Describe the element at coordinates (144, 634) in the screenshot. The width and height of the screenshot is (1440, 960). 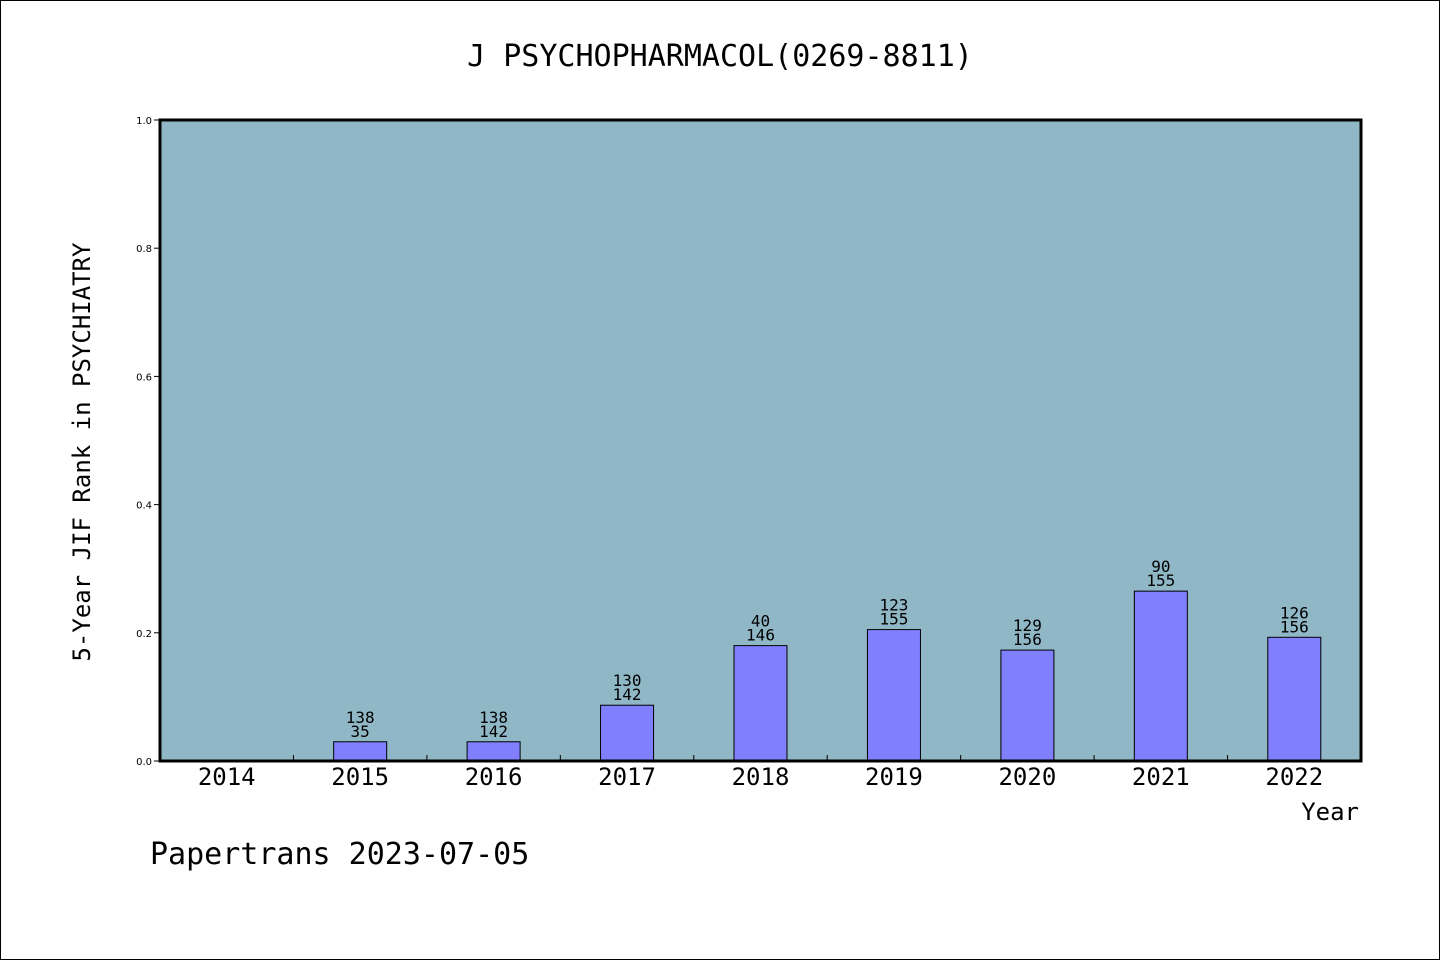
I see `y-tick-label-0.2: 0.2` at that location.